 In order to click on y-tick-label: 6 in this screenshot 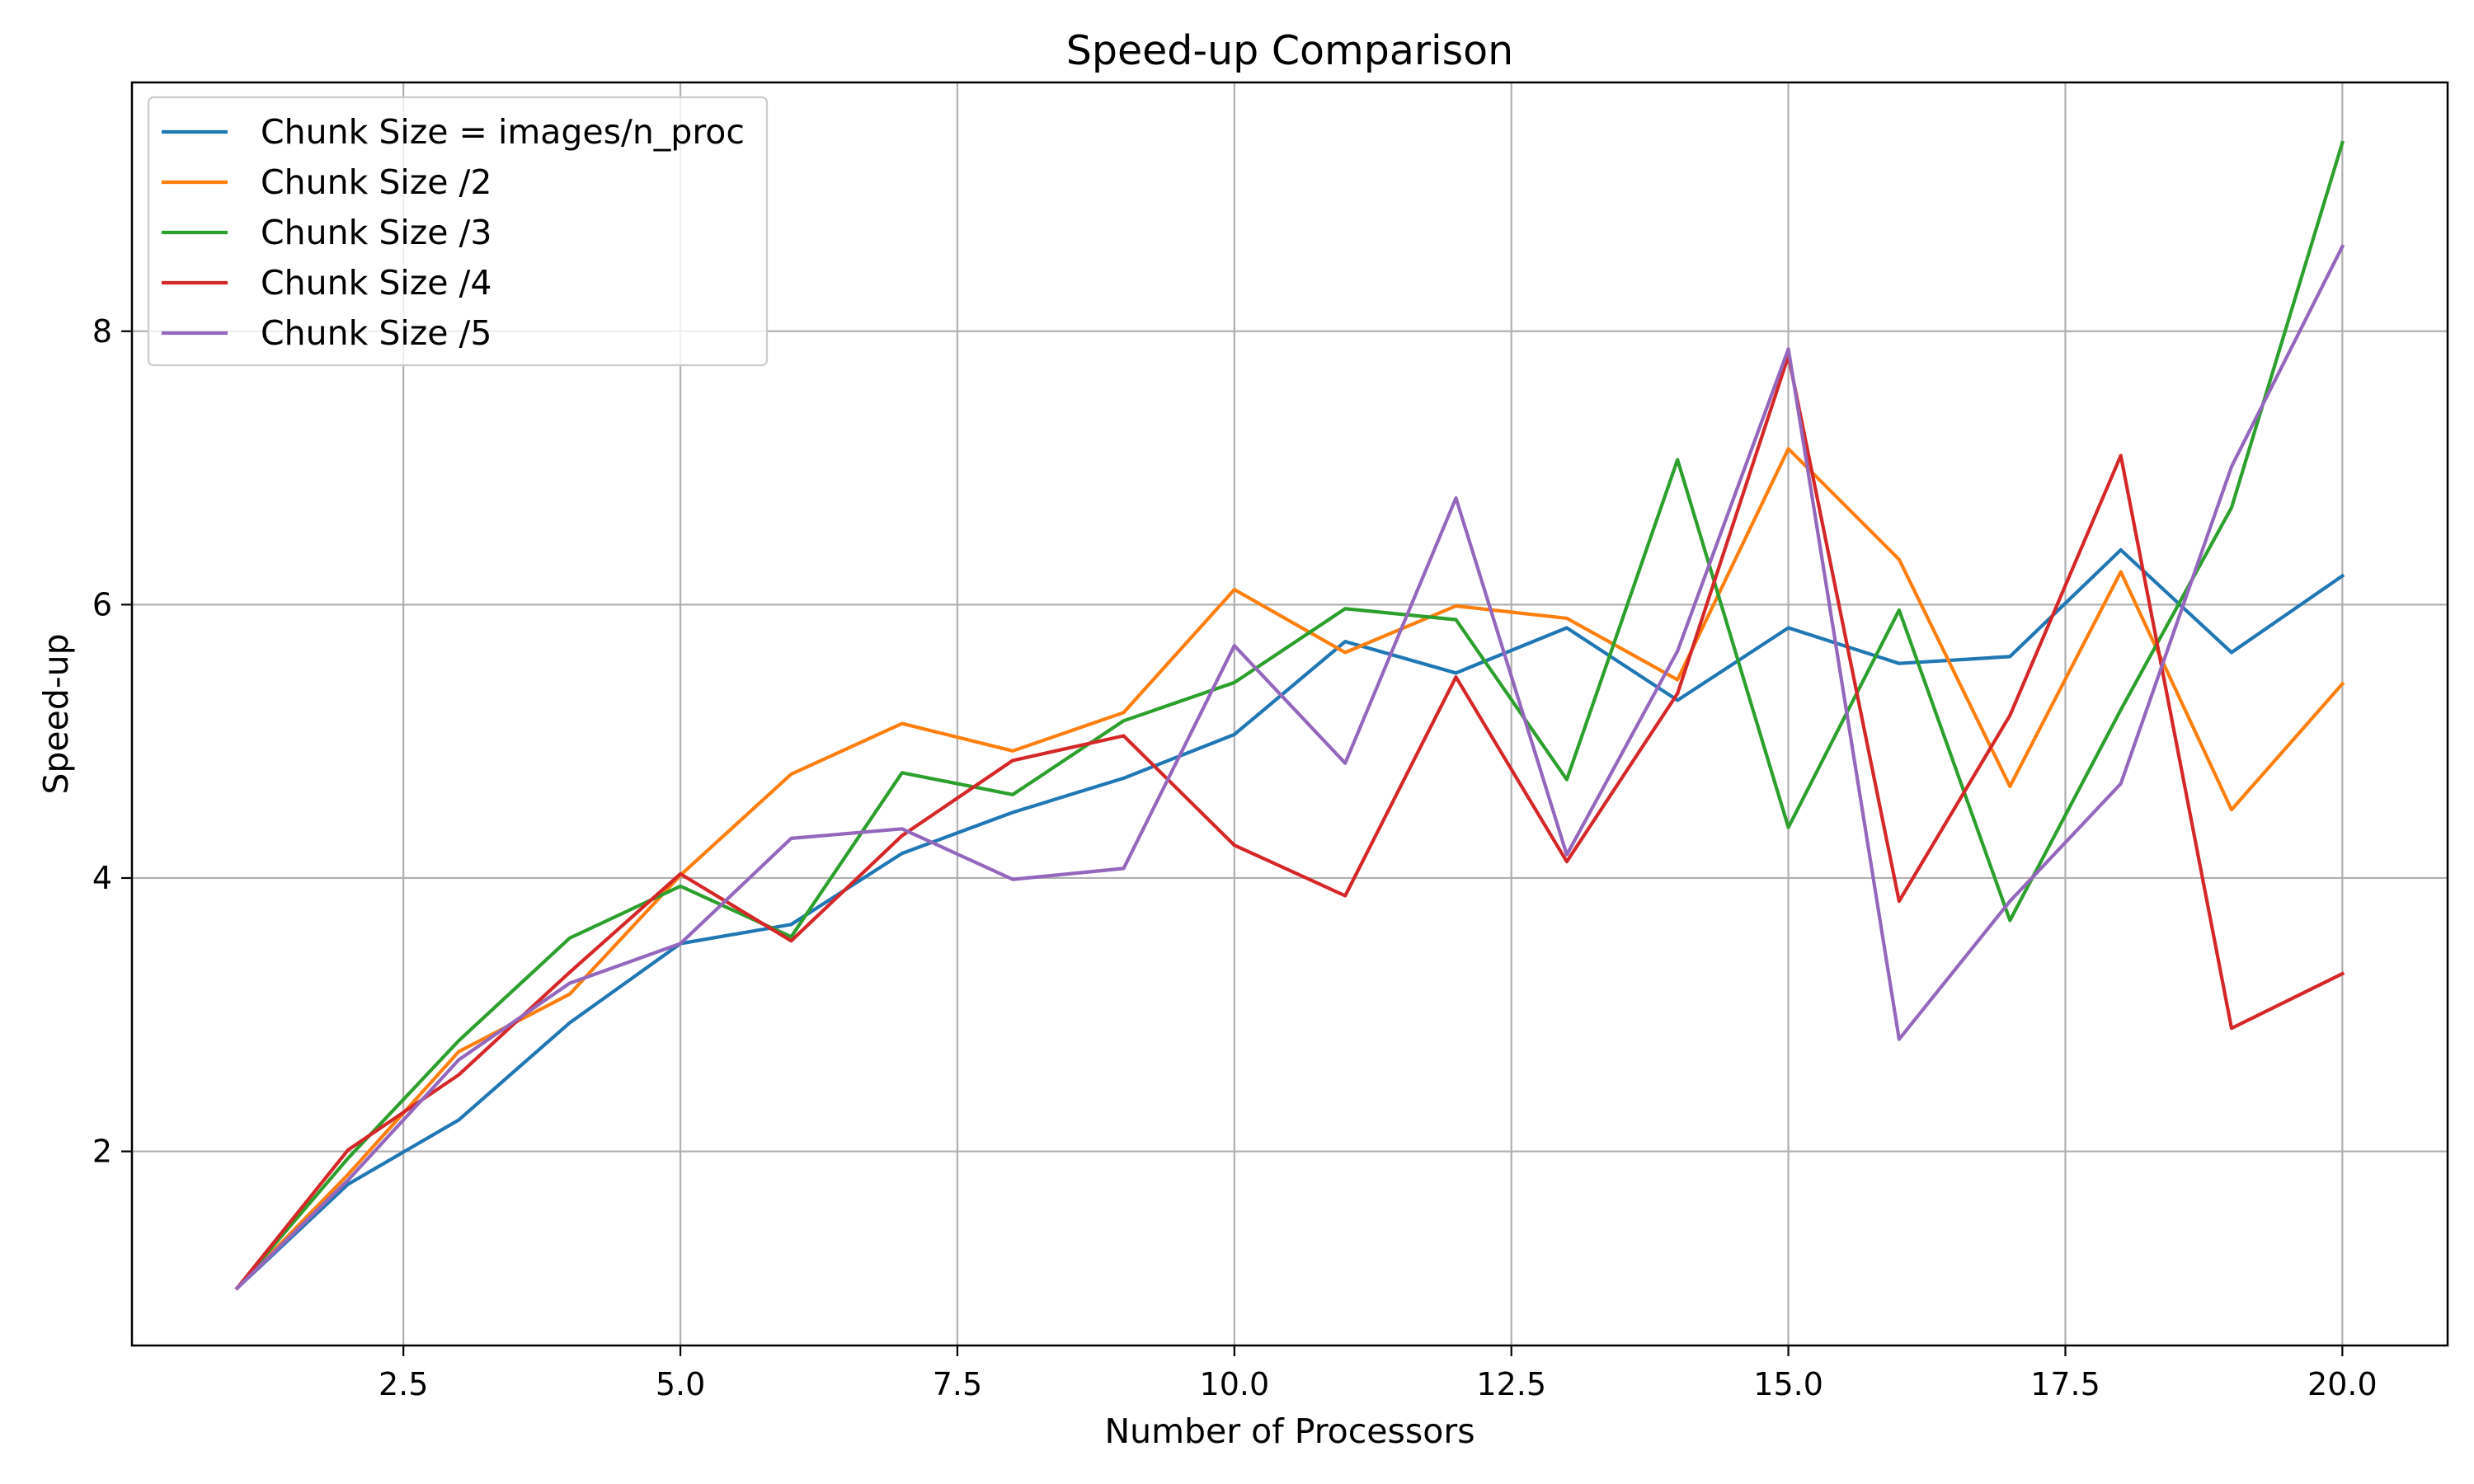, I will do `click(102, 604)`.